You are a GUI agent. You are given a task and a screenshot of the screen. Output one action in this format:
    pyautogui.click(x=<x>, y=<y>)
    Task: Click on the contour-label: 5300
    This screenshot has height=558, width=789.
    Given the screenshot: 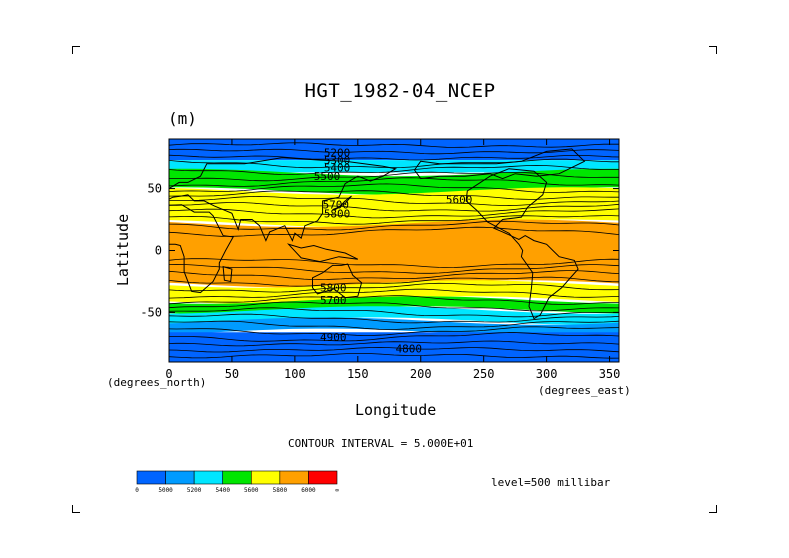 What is the action you would take?
    pyautogui.click(x=337, y=160)
    